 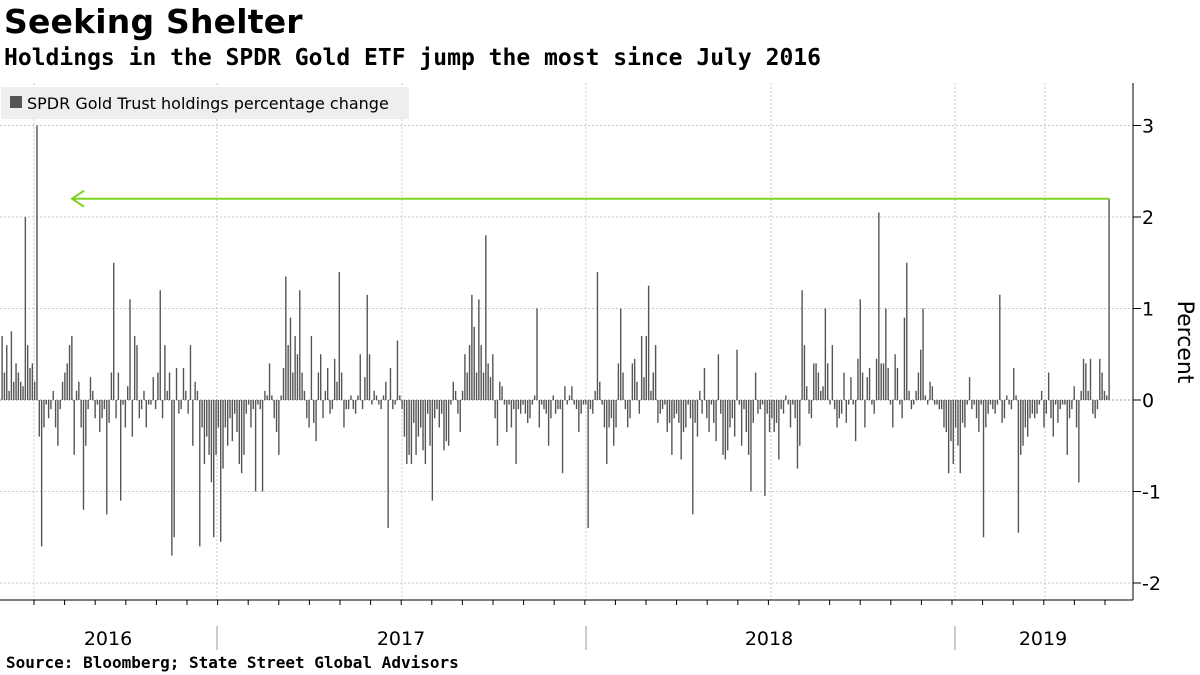 What do you see at coordinates (16, 102) in the screenshot?
I see `legend-swatch` at bounding box center [16, 102].